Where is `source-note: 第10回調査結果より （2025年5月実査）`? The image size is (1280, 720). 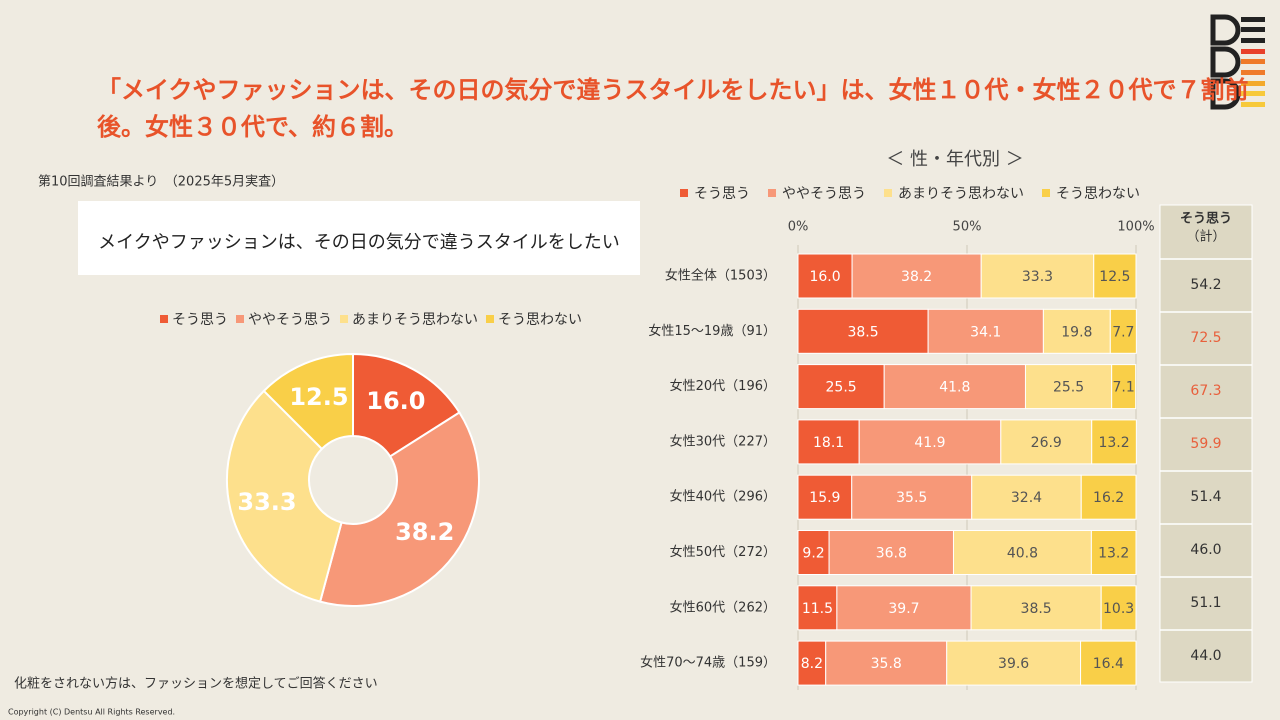 source-note: 第10回調査結果より （2025年5月実査） is located at coordinates (161, 182).